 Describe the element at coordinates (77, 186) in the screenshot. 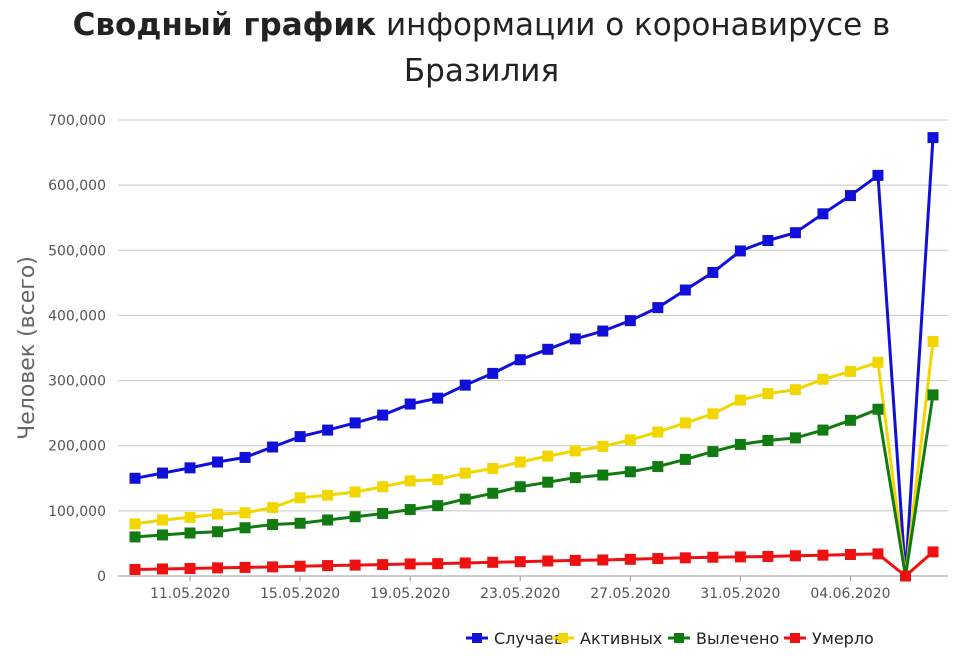

I see `y-tick-label: 600,000` at that location.